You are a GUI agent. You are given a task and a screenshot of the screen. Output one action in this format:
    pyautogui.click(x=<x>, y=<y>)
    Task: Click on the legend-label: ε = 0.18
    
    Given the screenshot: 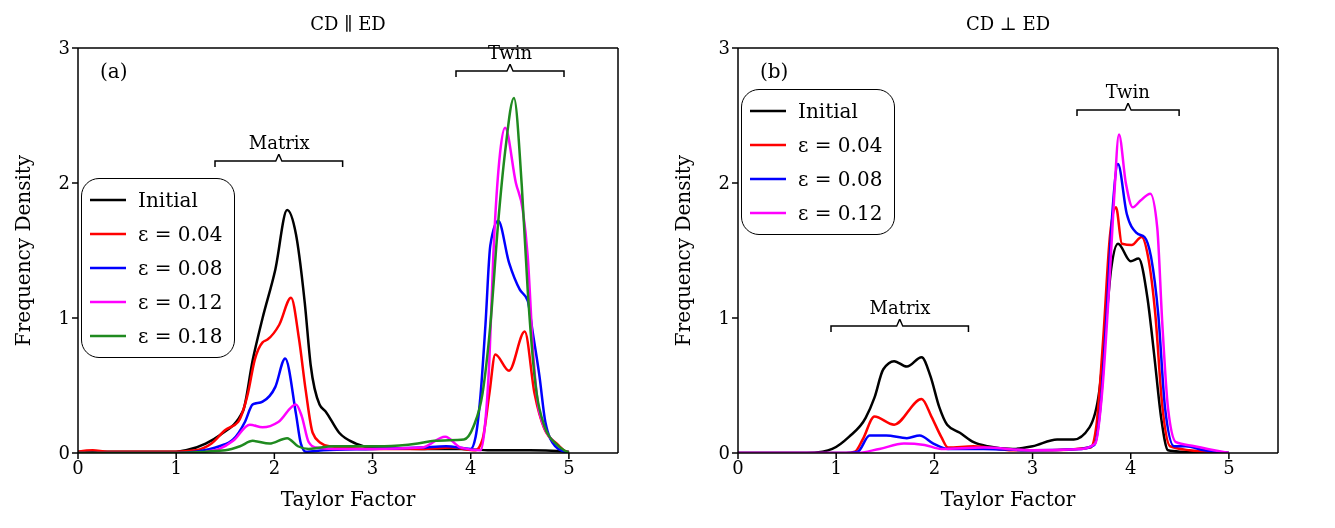 What is the action you would take?
    pyautogui.click(x=180, y=335)
    